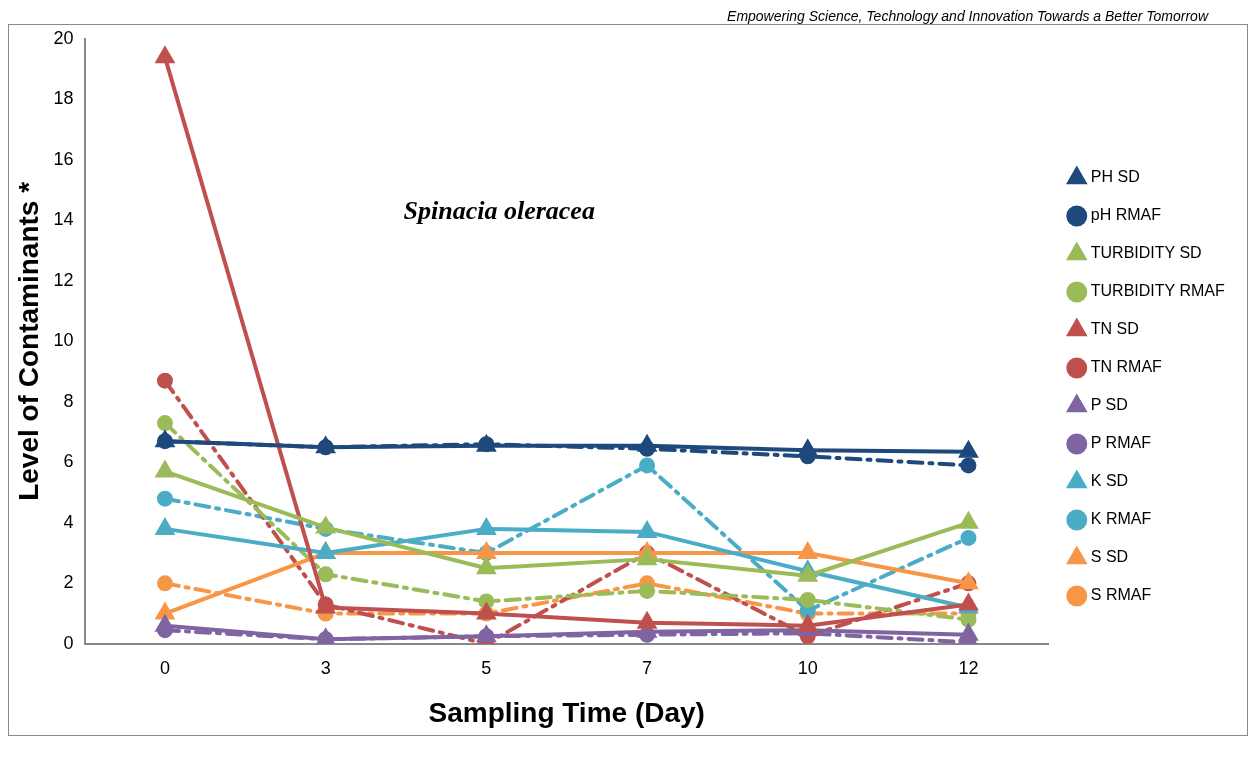 This screenshot has width=1260, height=760. Describe the element at coordinates (566, 712) in the screenshot. I see `x-axis-title: Sampling Time (Day)` at that location.